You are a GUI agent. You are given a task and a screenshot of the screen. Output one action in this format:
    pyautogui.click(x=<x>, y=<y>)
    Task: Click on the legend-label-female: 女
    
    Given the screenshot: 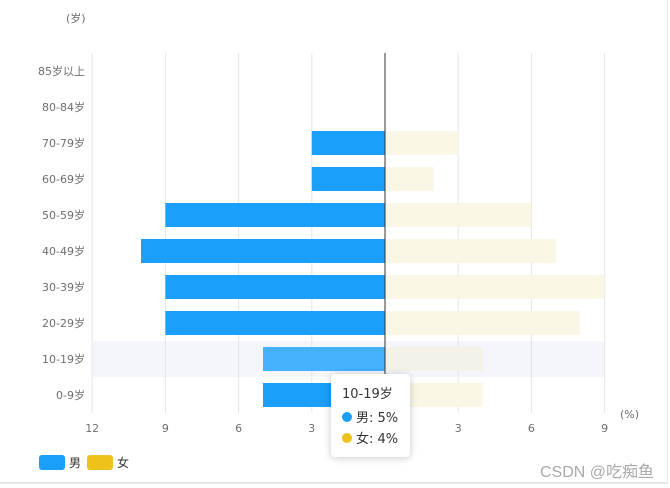 What is the action you would take?
    pyautogui.click(x=123, y=463)
    